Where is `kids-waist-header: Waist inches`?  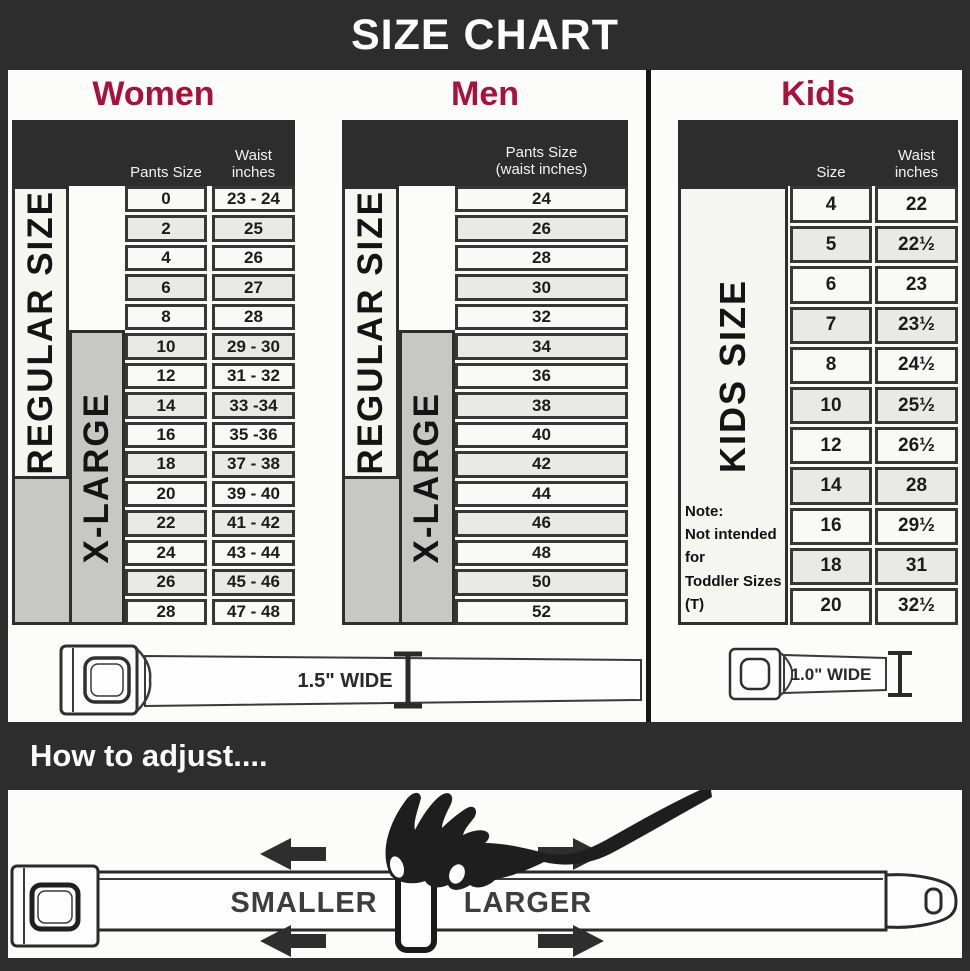 kids-waist-header: Waist inches is located at coordinates (916, 164).